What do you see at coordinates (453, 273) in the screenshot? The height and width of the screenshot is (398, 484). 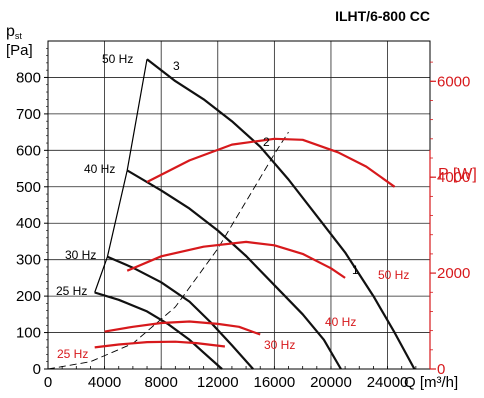 I see `y-right-tick-label: 2000` at bounding box center [453, 273].